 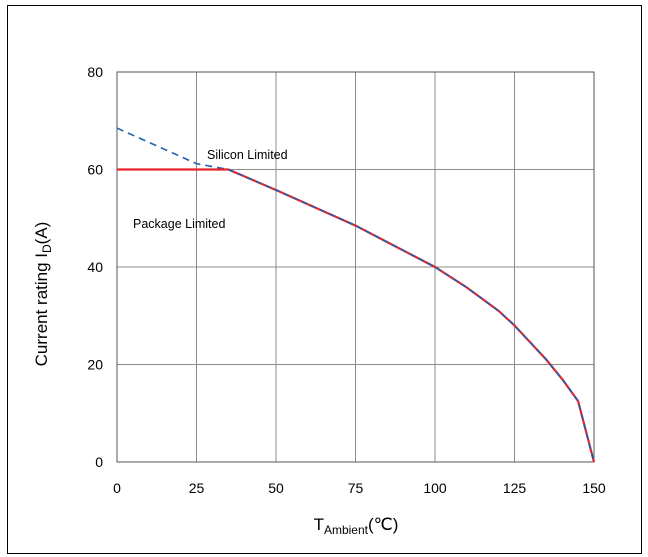 I want to click on x-axis-title: TAmbient(℃), so click(x=356, y=526).